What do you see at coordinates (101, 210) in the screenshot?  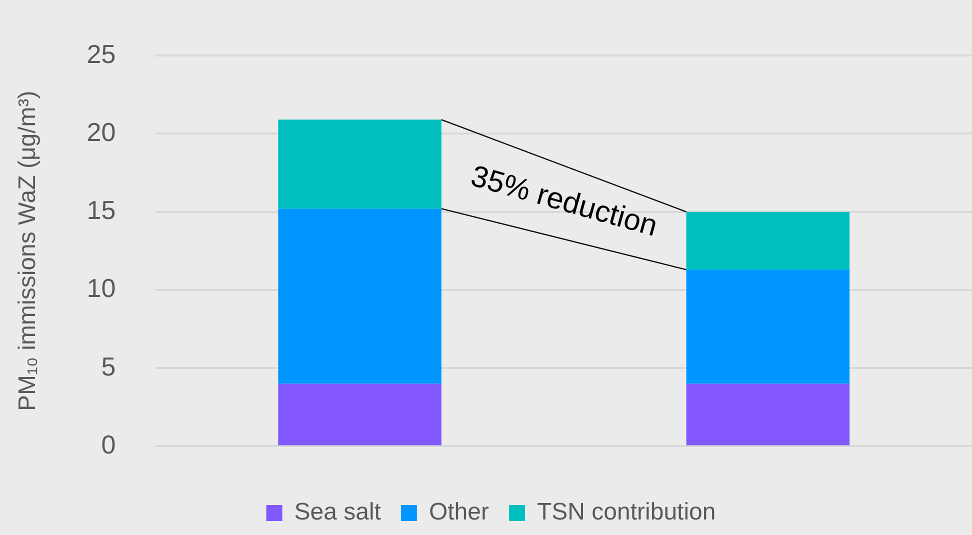 I see `y-tick-label: 15` at bounding box center [101, 210].